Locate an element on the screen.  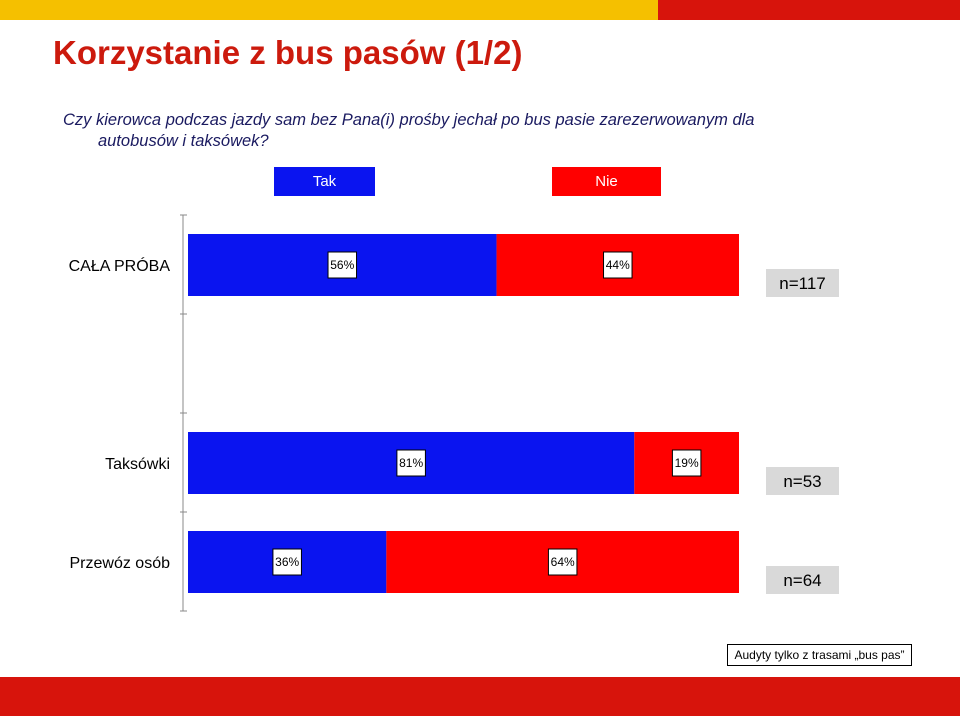
top-band-red is located at coordinates (809, 10).